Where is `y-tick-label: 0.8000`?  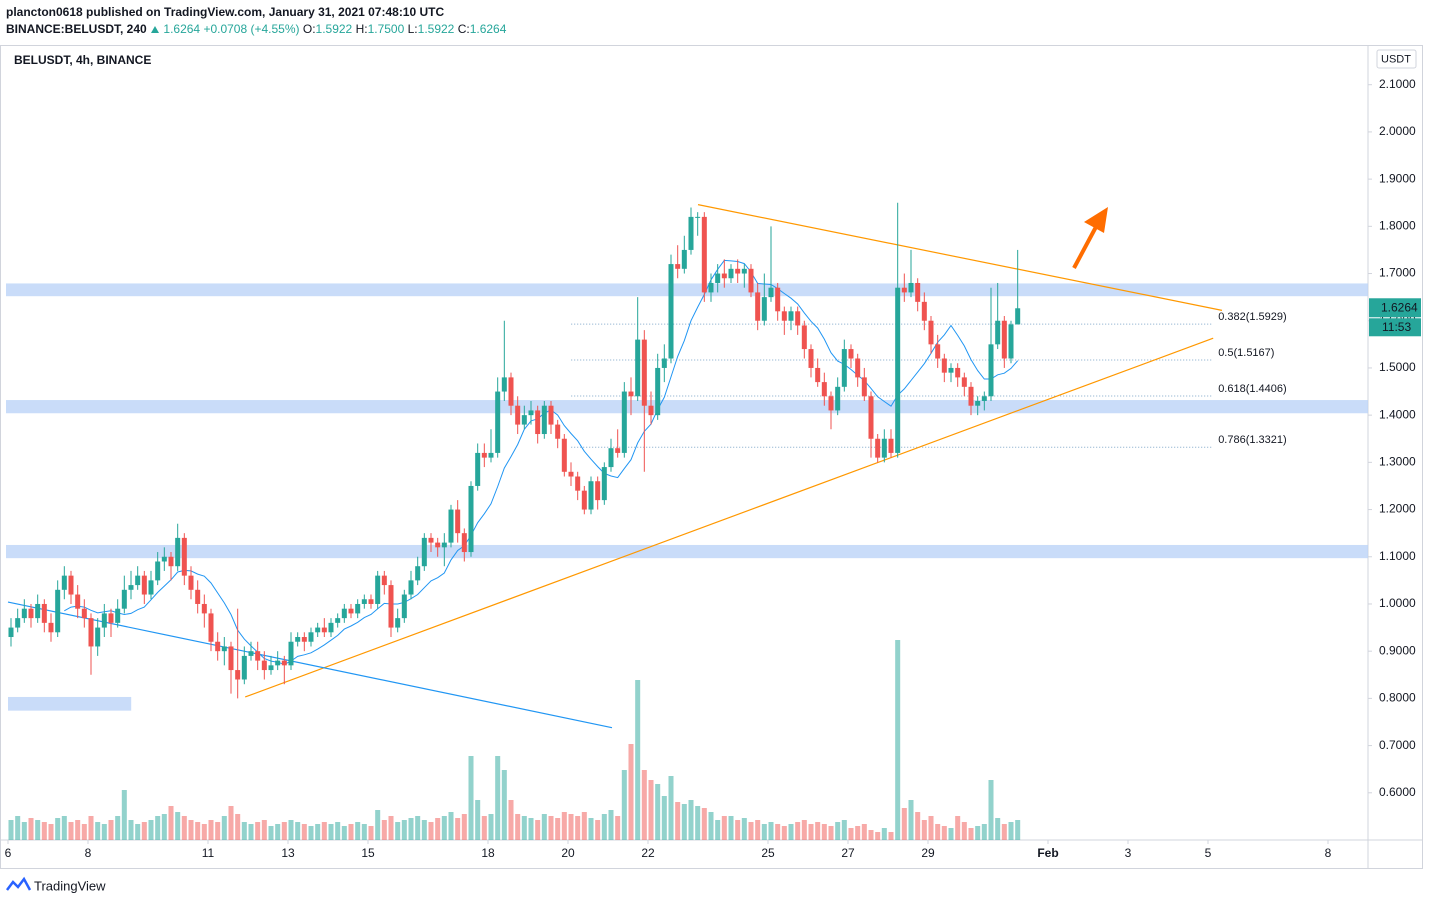 y-tick-label: 0.8000 is located at coordinates (1397, 698).